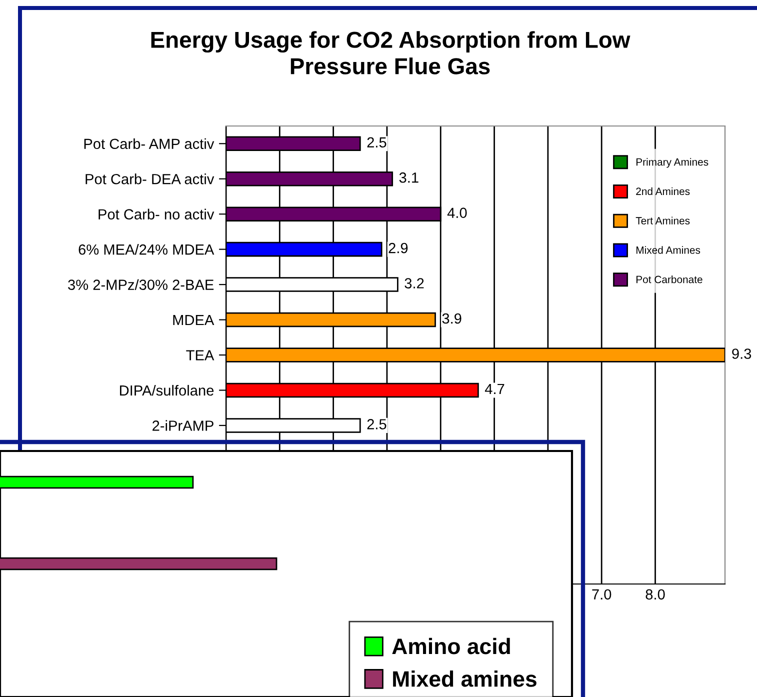 The image size is (757, 697). I want to click on text: 3.2, so click(414, 283).